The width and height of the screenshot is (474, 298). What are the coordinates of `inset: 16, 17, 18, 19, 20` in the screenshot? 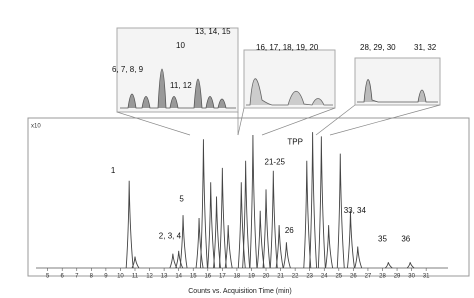 It's located at (289, 76).